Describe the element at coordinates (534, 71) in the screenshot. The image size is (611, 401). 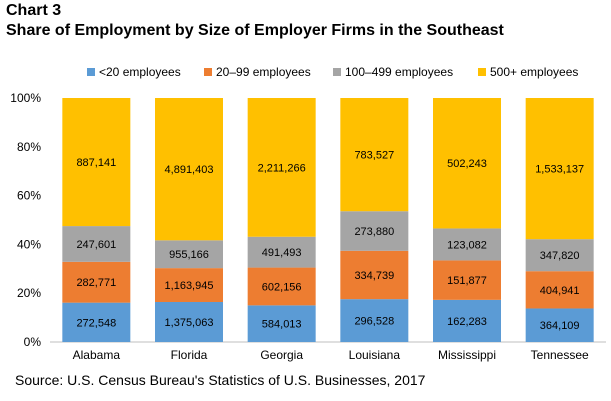
I see `legend-label: 500+ employees` at that location.